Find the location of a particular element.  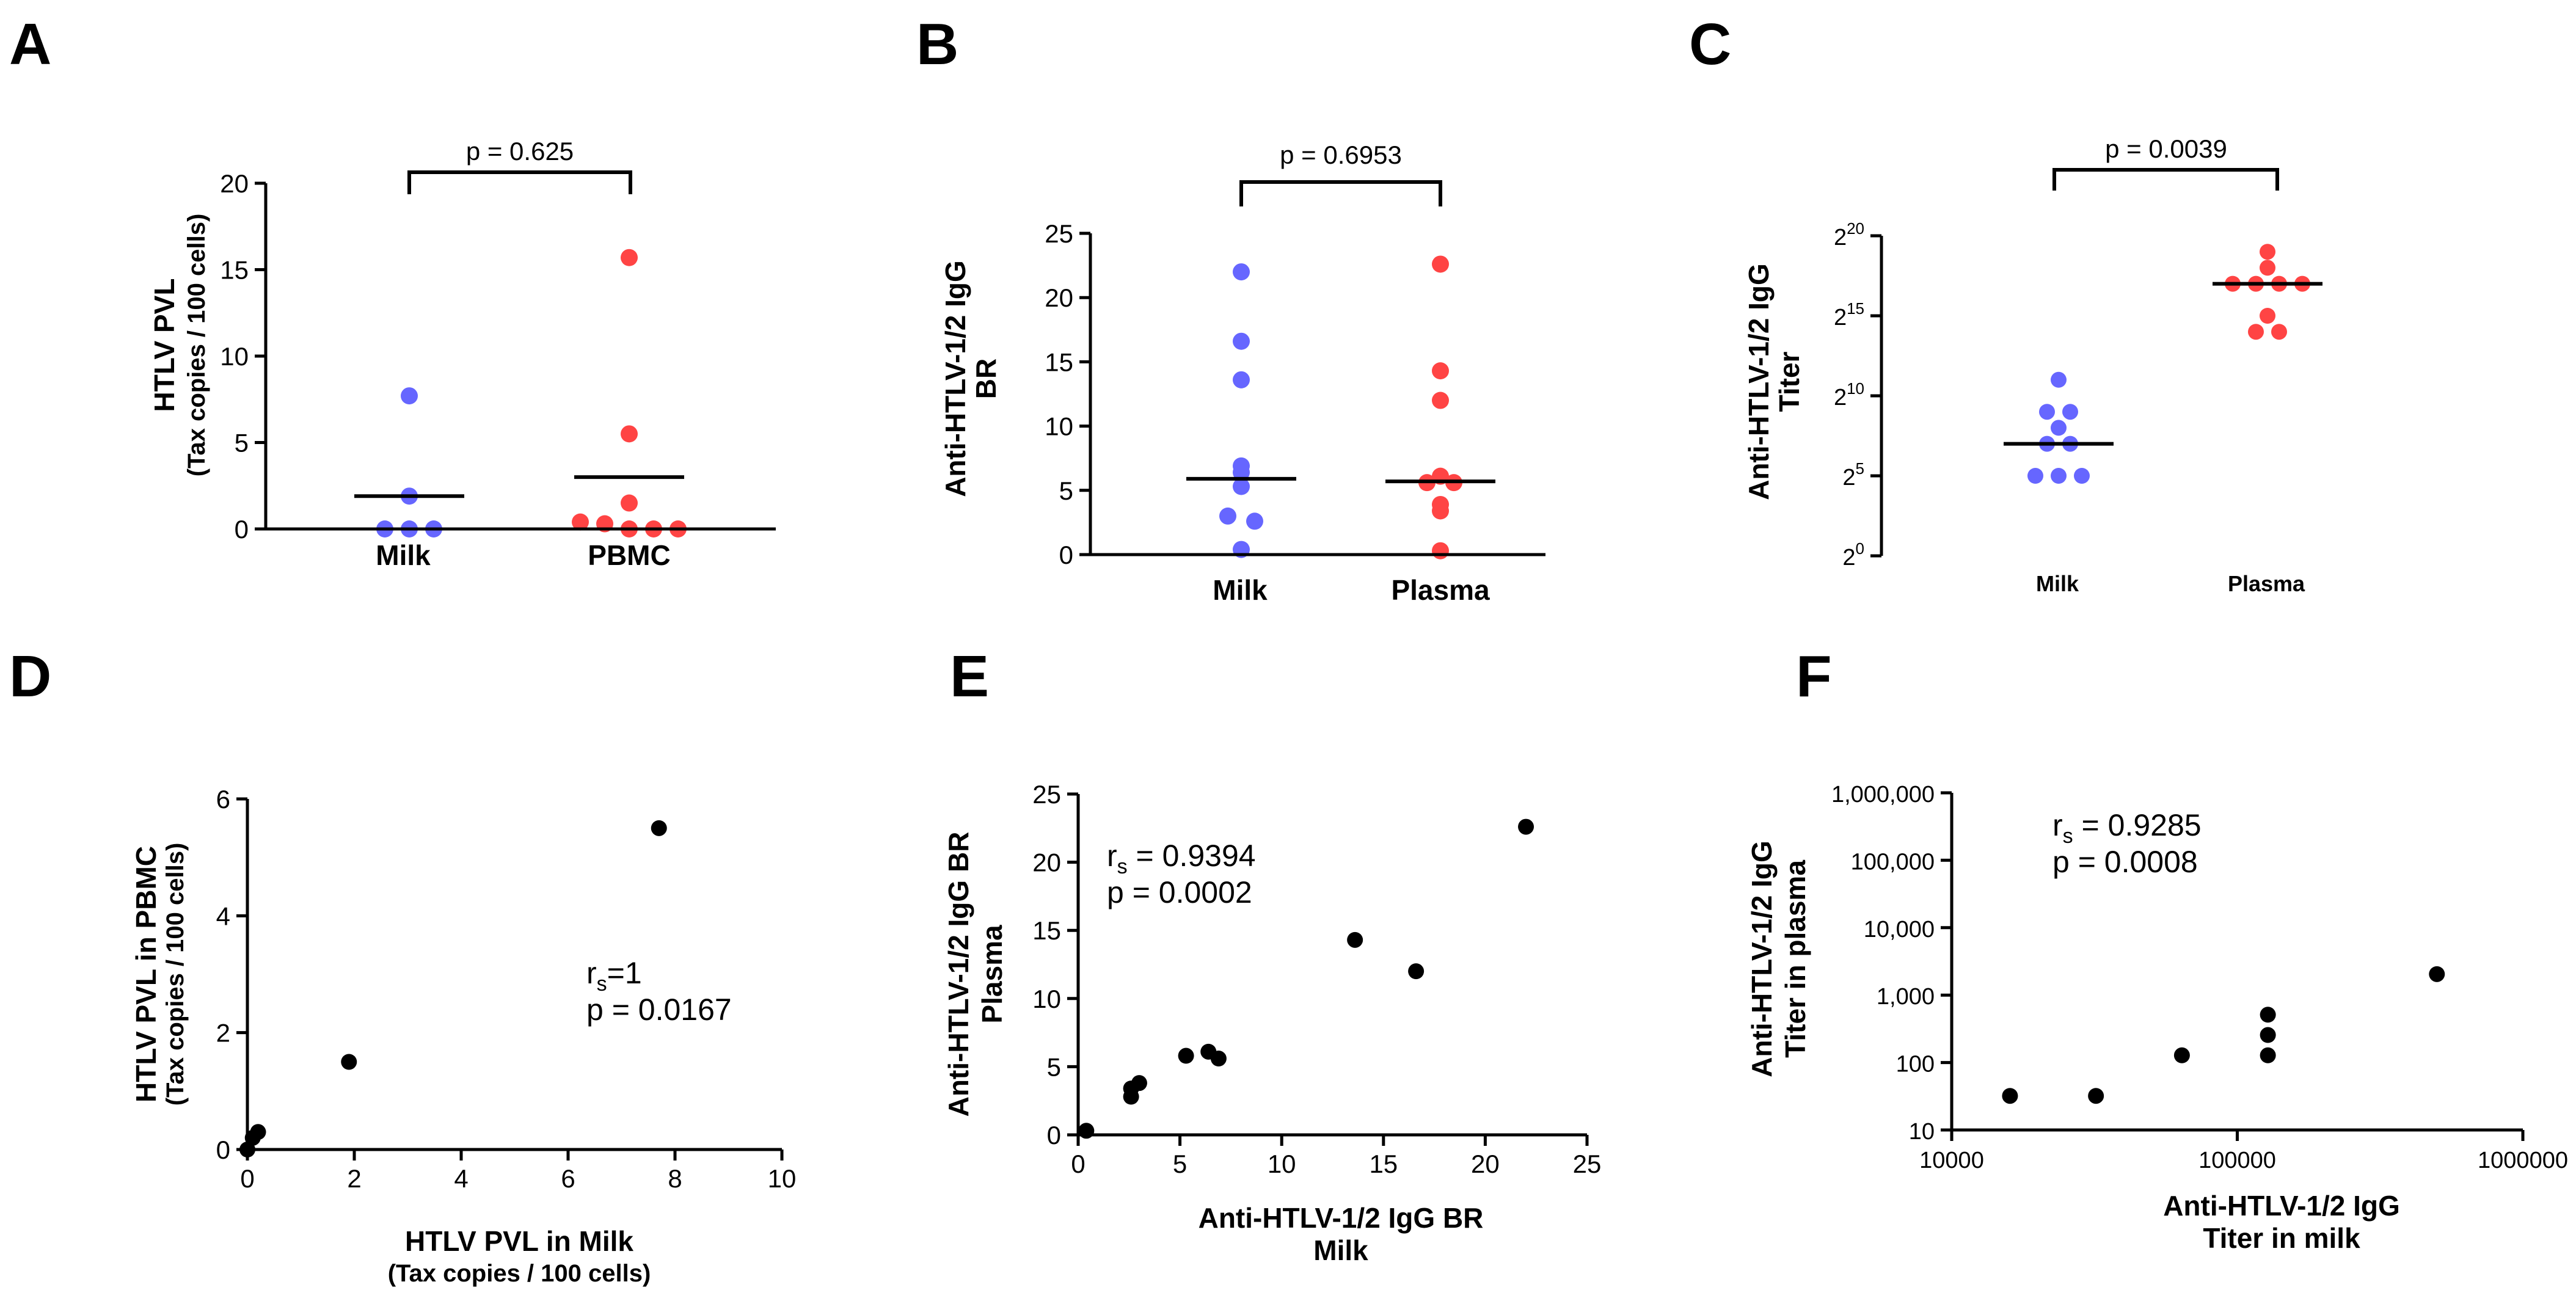

panel-e-xlabel-2: Milk is located at coordinates (1340, 1250).